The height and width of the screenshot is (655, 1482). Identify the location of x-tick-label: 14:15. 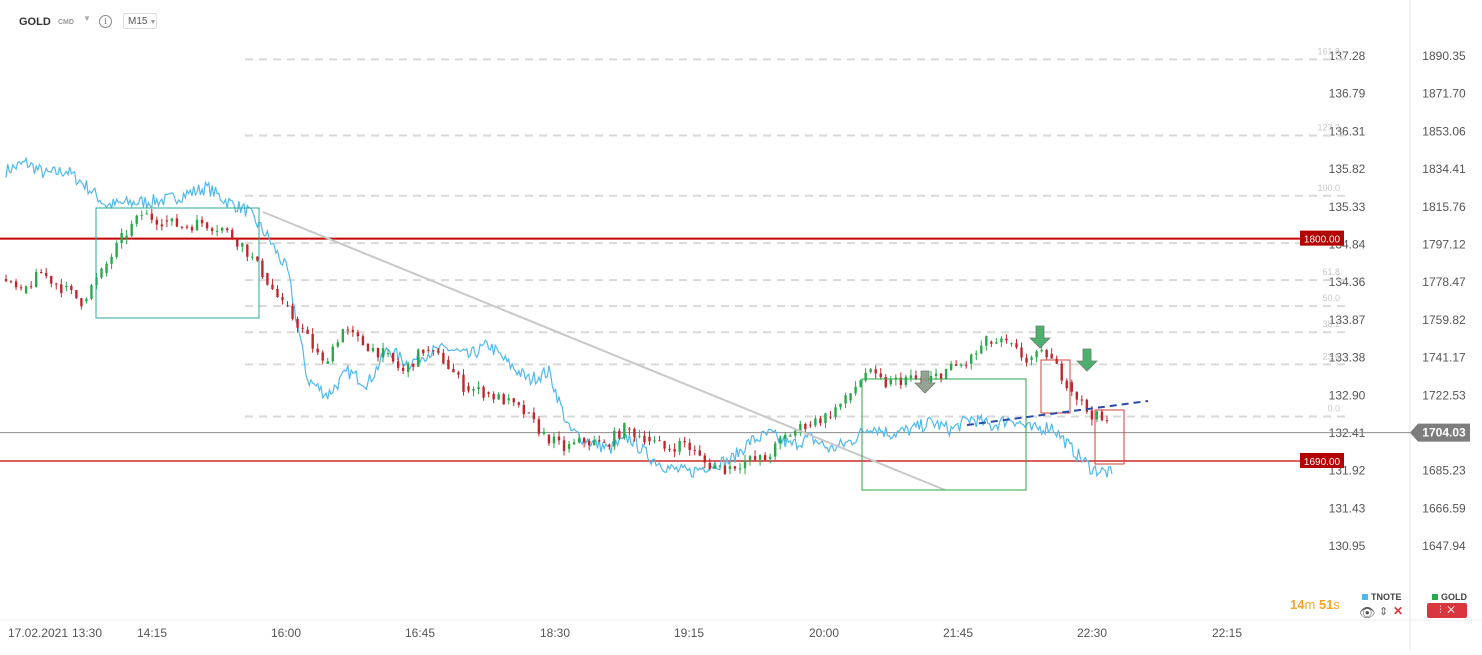
(152, 633).